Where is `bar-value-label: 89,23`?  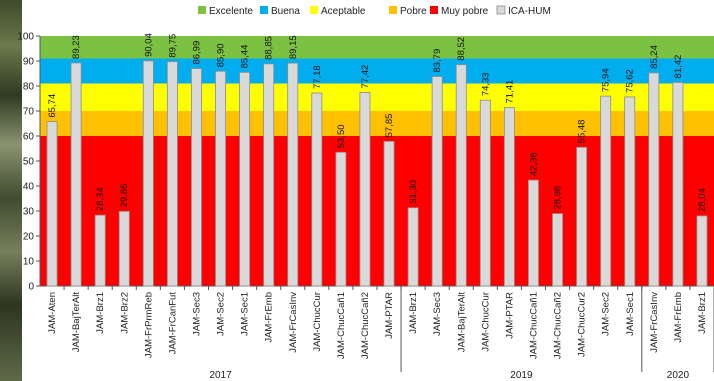 bar-value-label: 89,23 is located at coordinates (76, 47).